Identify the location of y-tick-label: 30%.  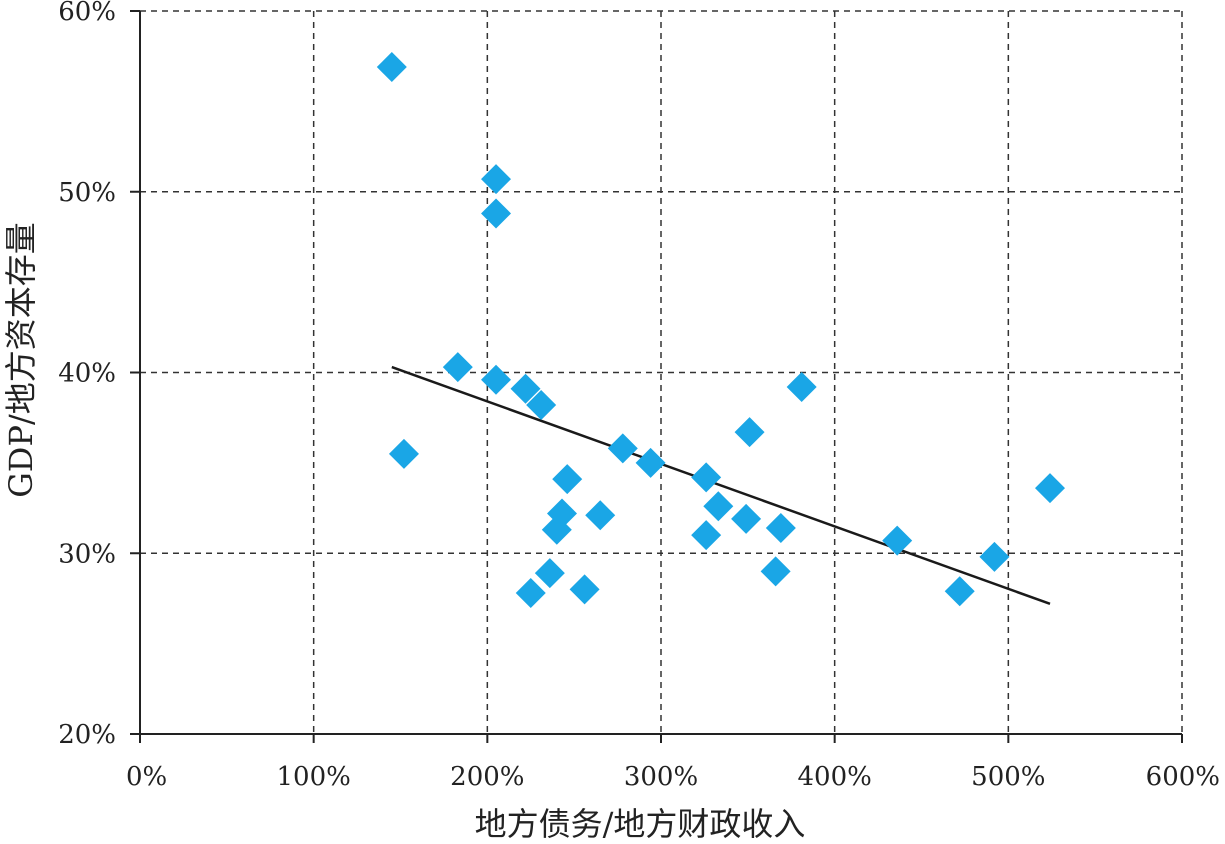
(87, 554).